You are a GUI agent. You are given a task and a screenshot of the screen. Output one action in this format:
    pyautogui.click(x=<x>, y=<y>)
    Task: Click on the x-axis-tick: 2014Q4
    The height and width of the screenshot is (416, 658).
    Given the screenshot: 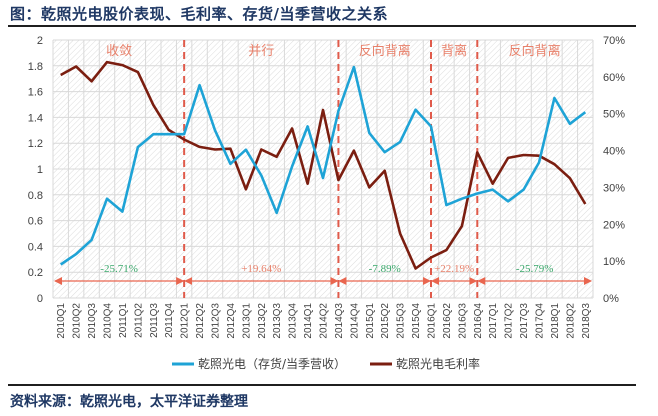 What is the action you would take?
    pyautogui.click(x=354, y=321)
    